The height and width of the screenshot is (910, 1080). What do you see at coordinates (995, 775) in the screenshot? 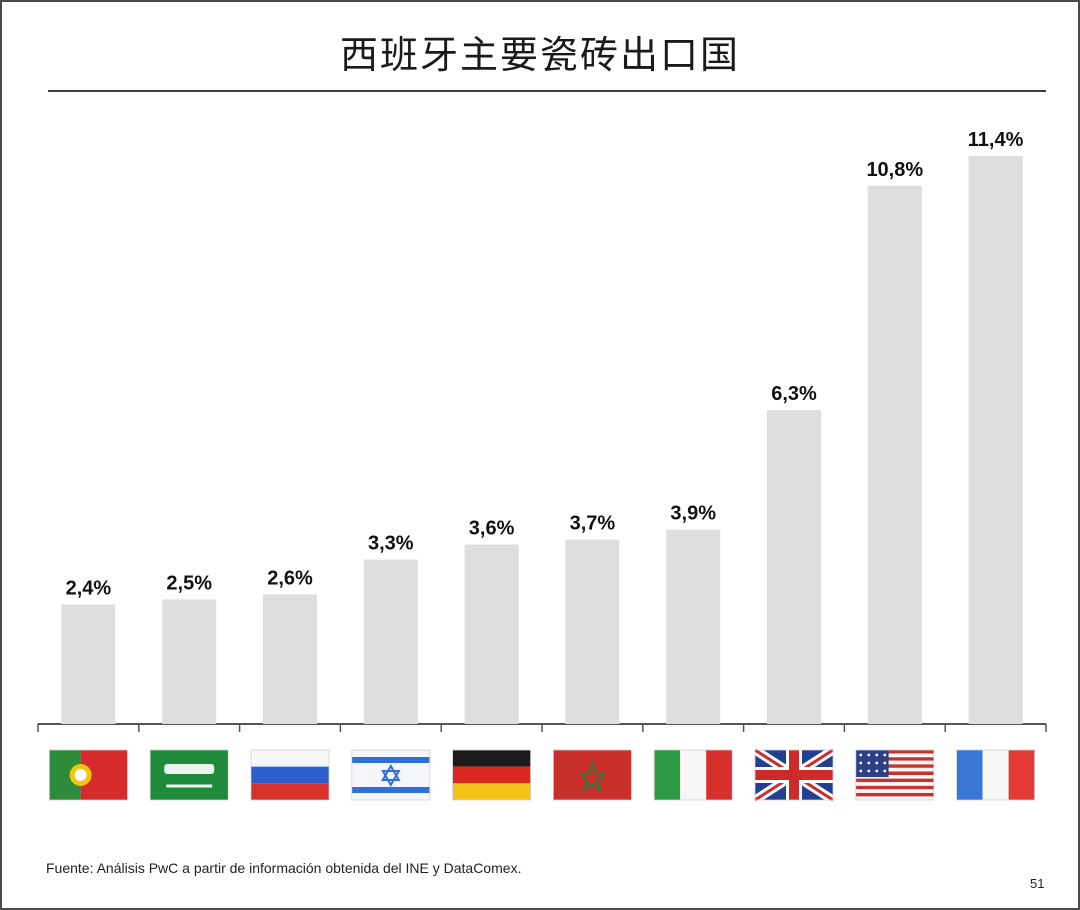
I see `france-flag-icon` at bounding box center [995, 775].